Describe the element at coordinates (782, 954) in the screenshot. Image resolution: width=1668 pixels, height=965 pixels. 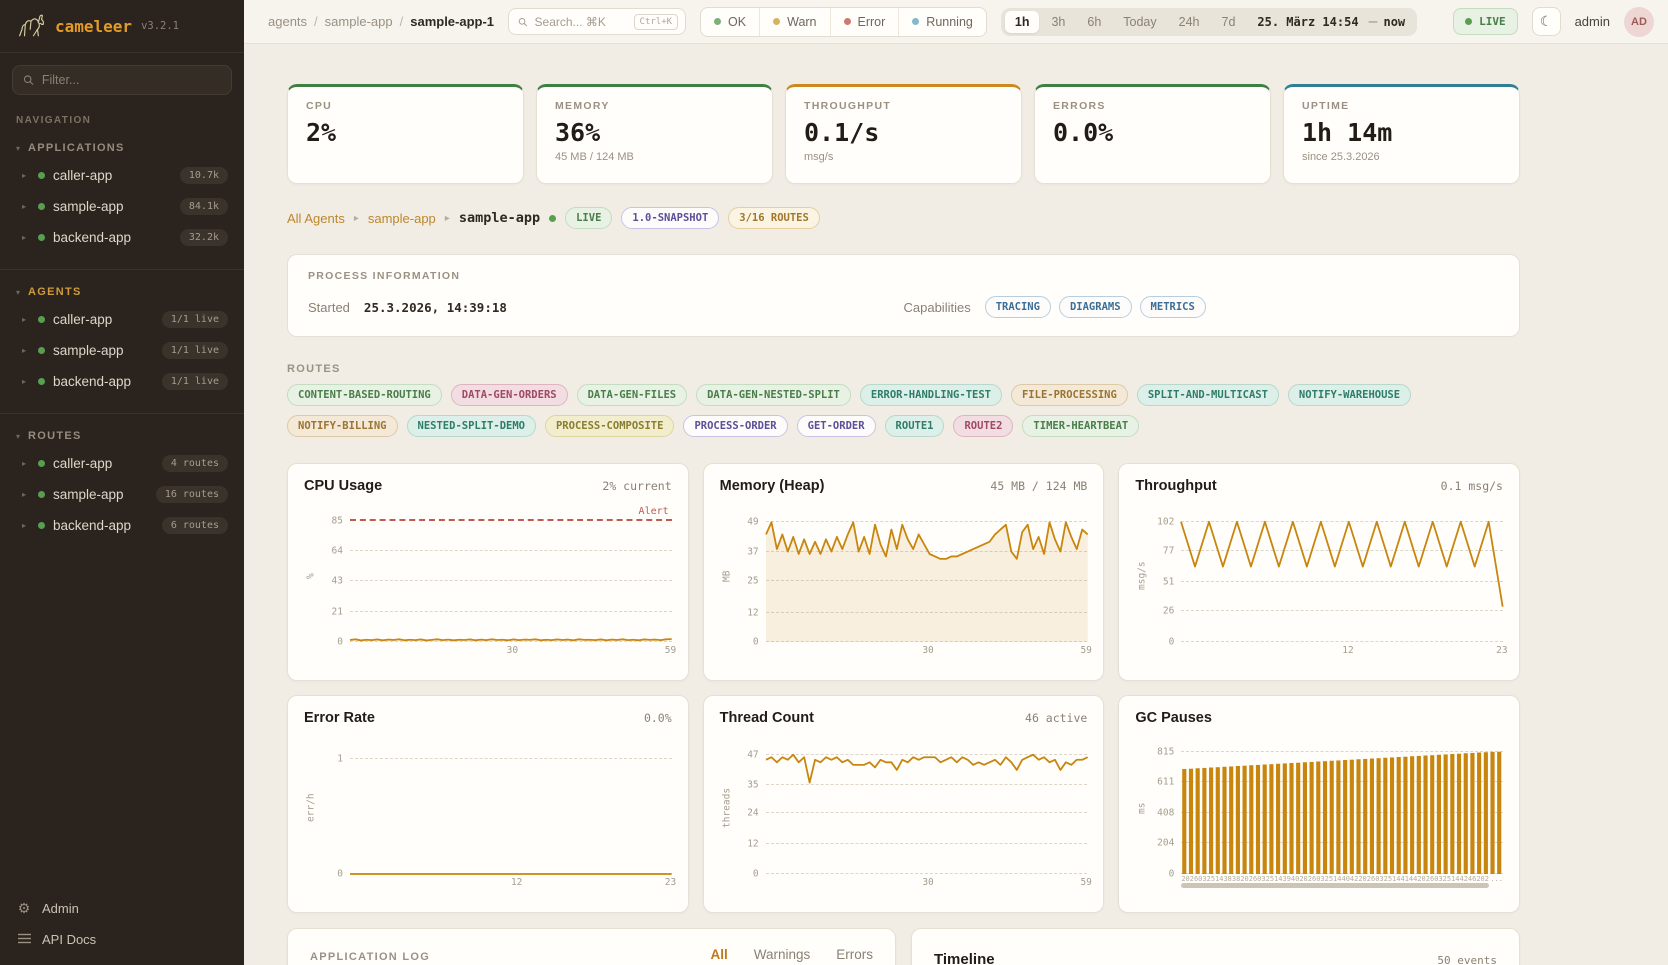
I see `log-tab-warnings: Warnings` at that location.